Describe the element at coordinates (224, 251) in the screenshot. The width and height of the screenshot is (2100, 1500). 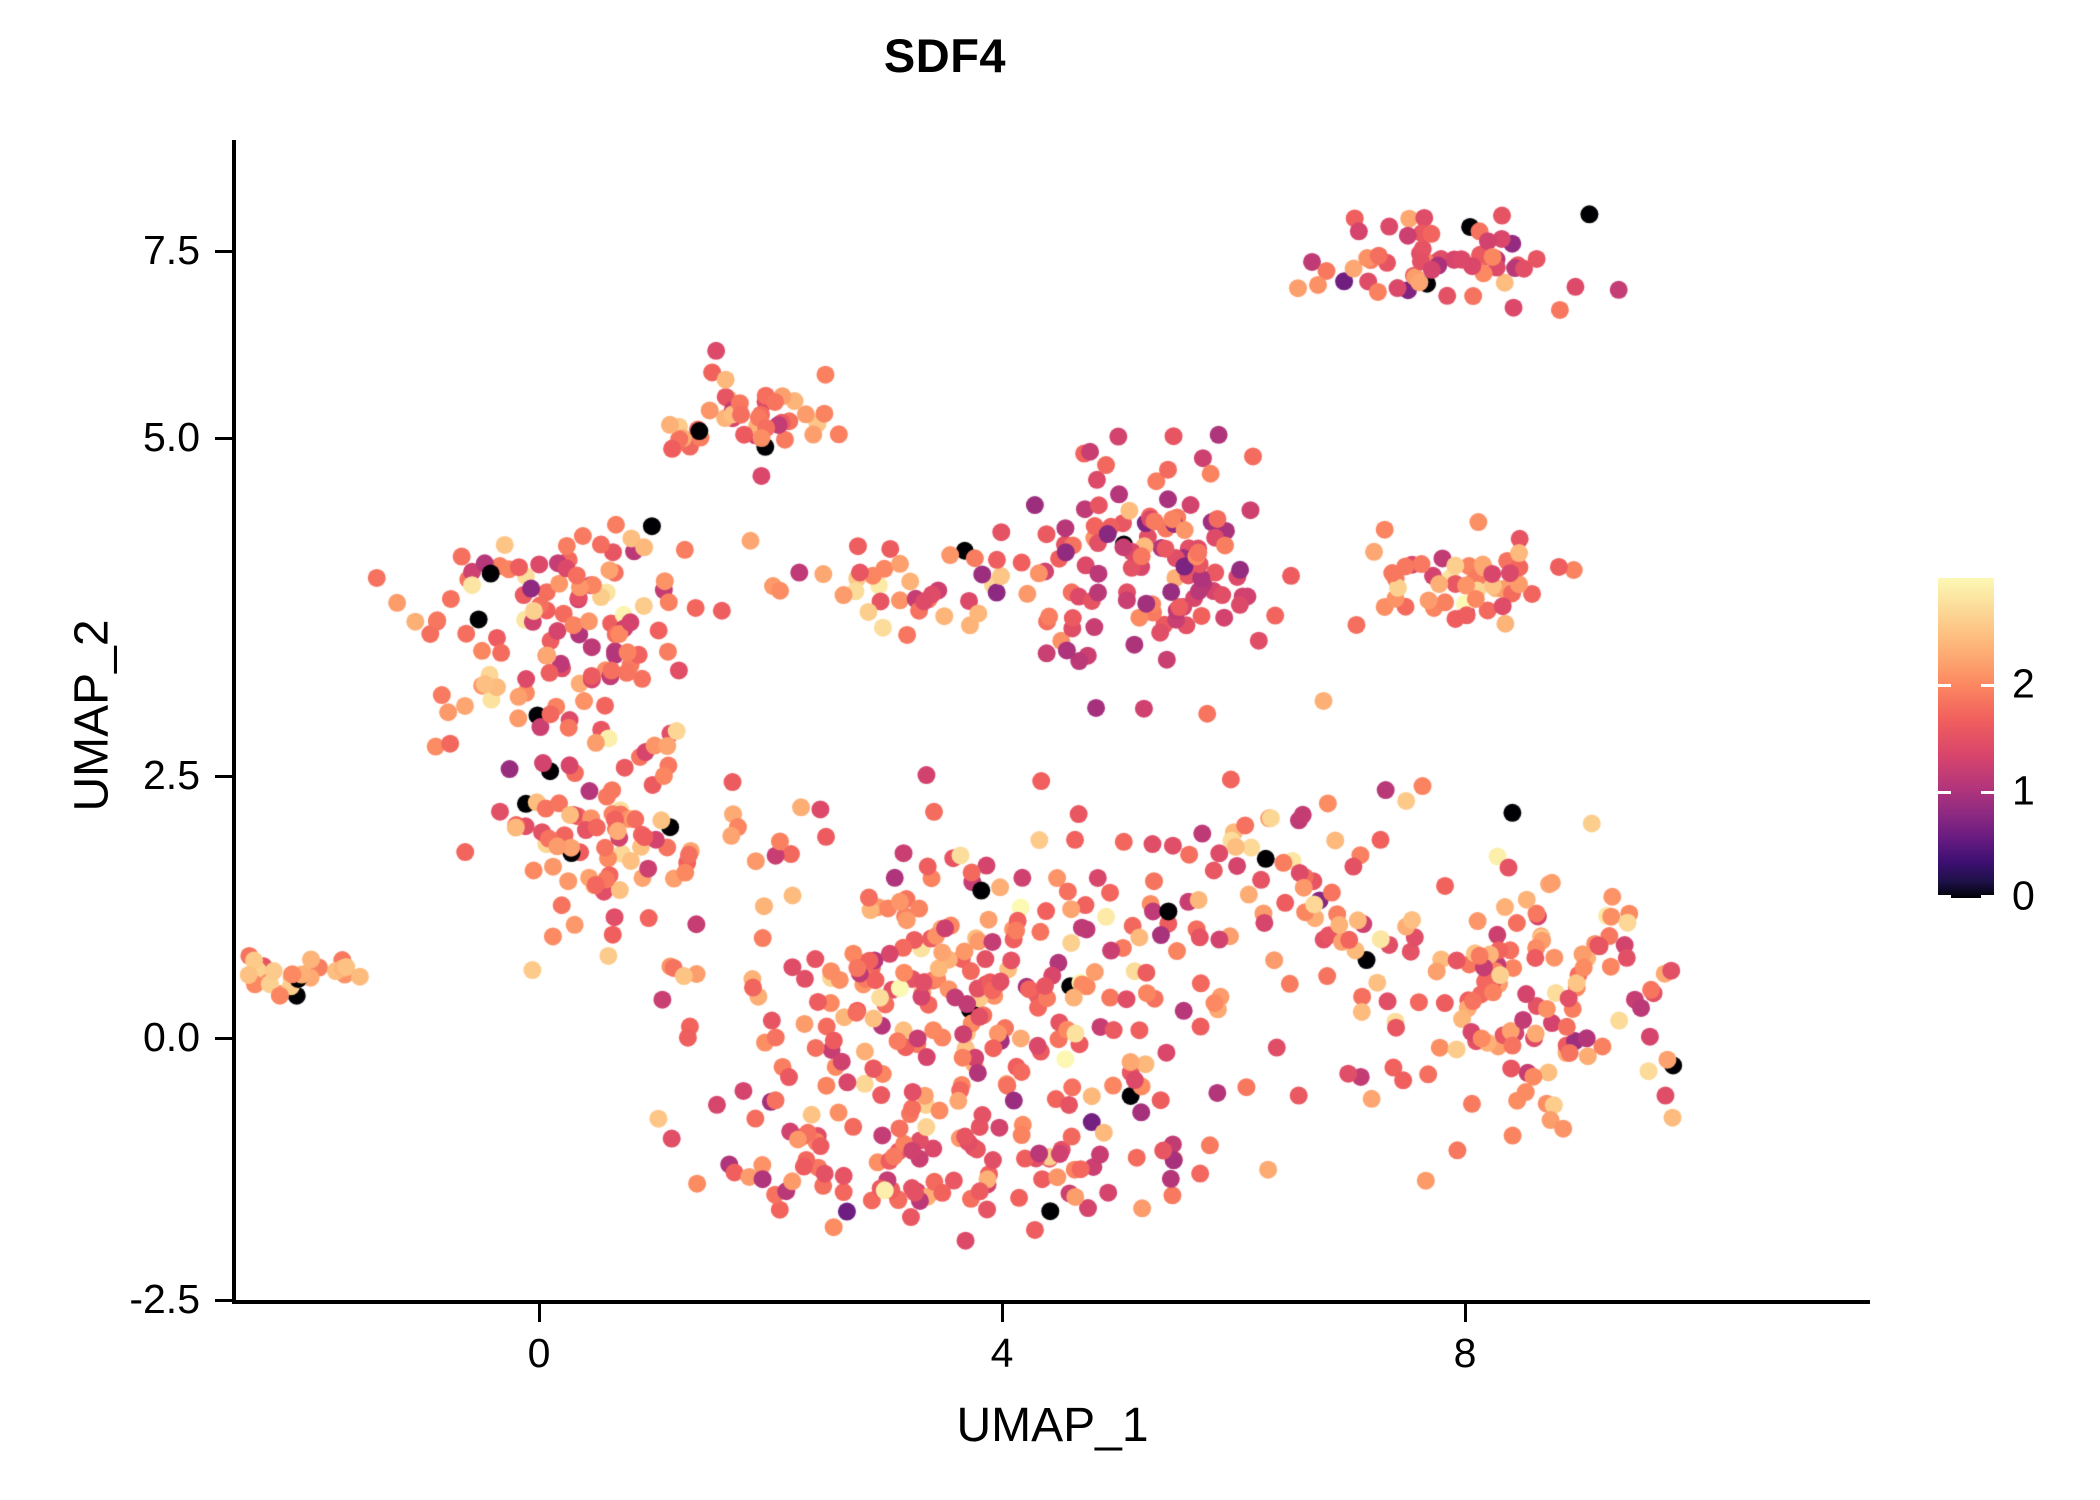
I see `y-tick-mark-7.5` at that location.